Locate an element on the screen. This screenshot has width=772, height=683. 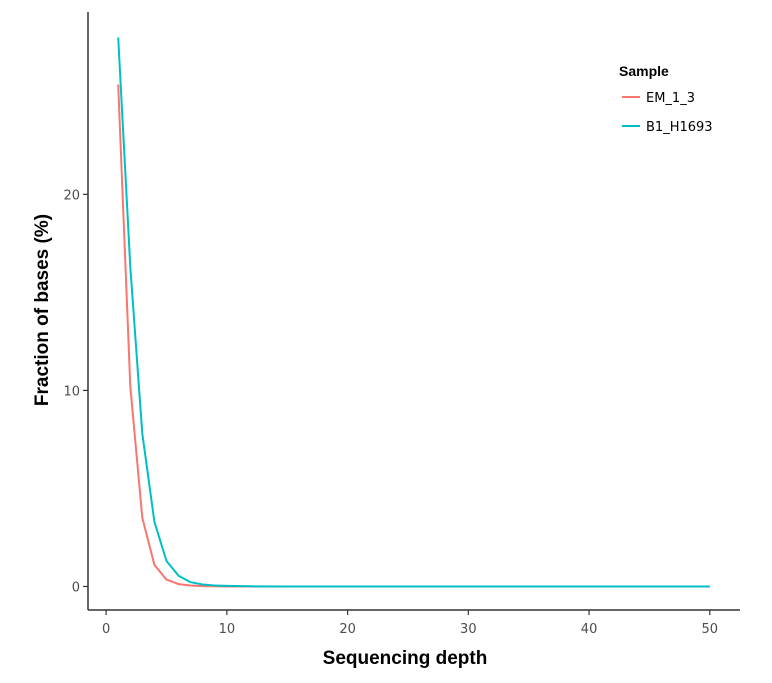
x-tick-label-3: 30 is located at coordinates (468, 629).